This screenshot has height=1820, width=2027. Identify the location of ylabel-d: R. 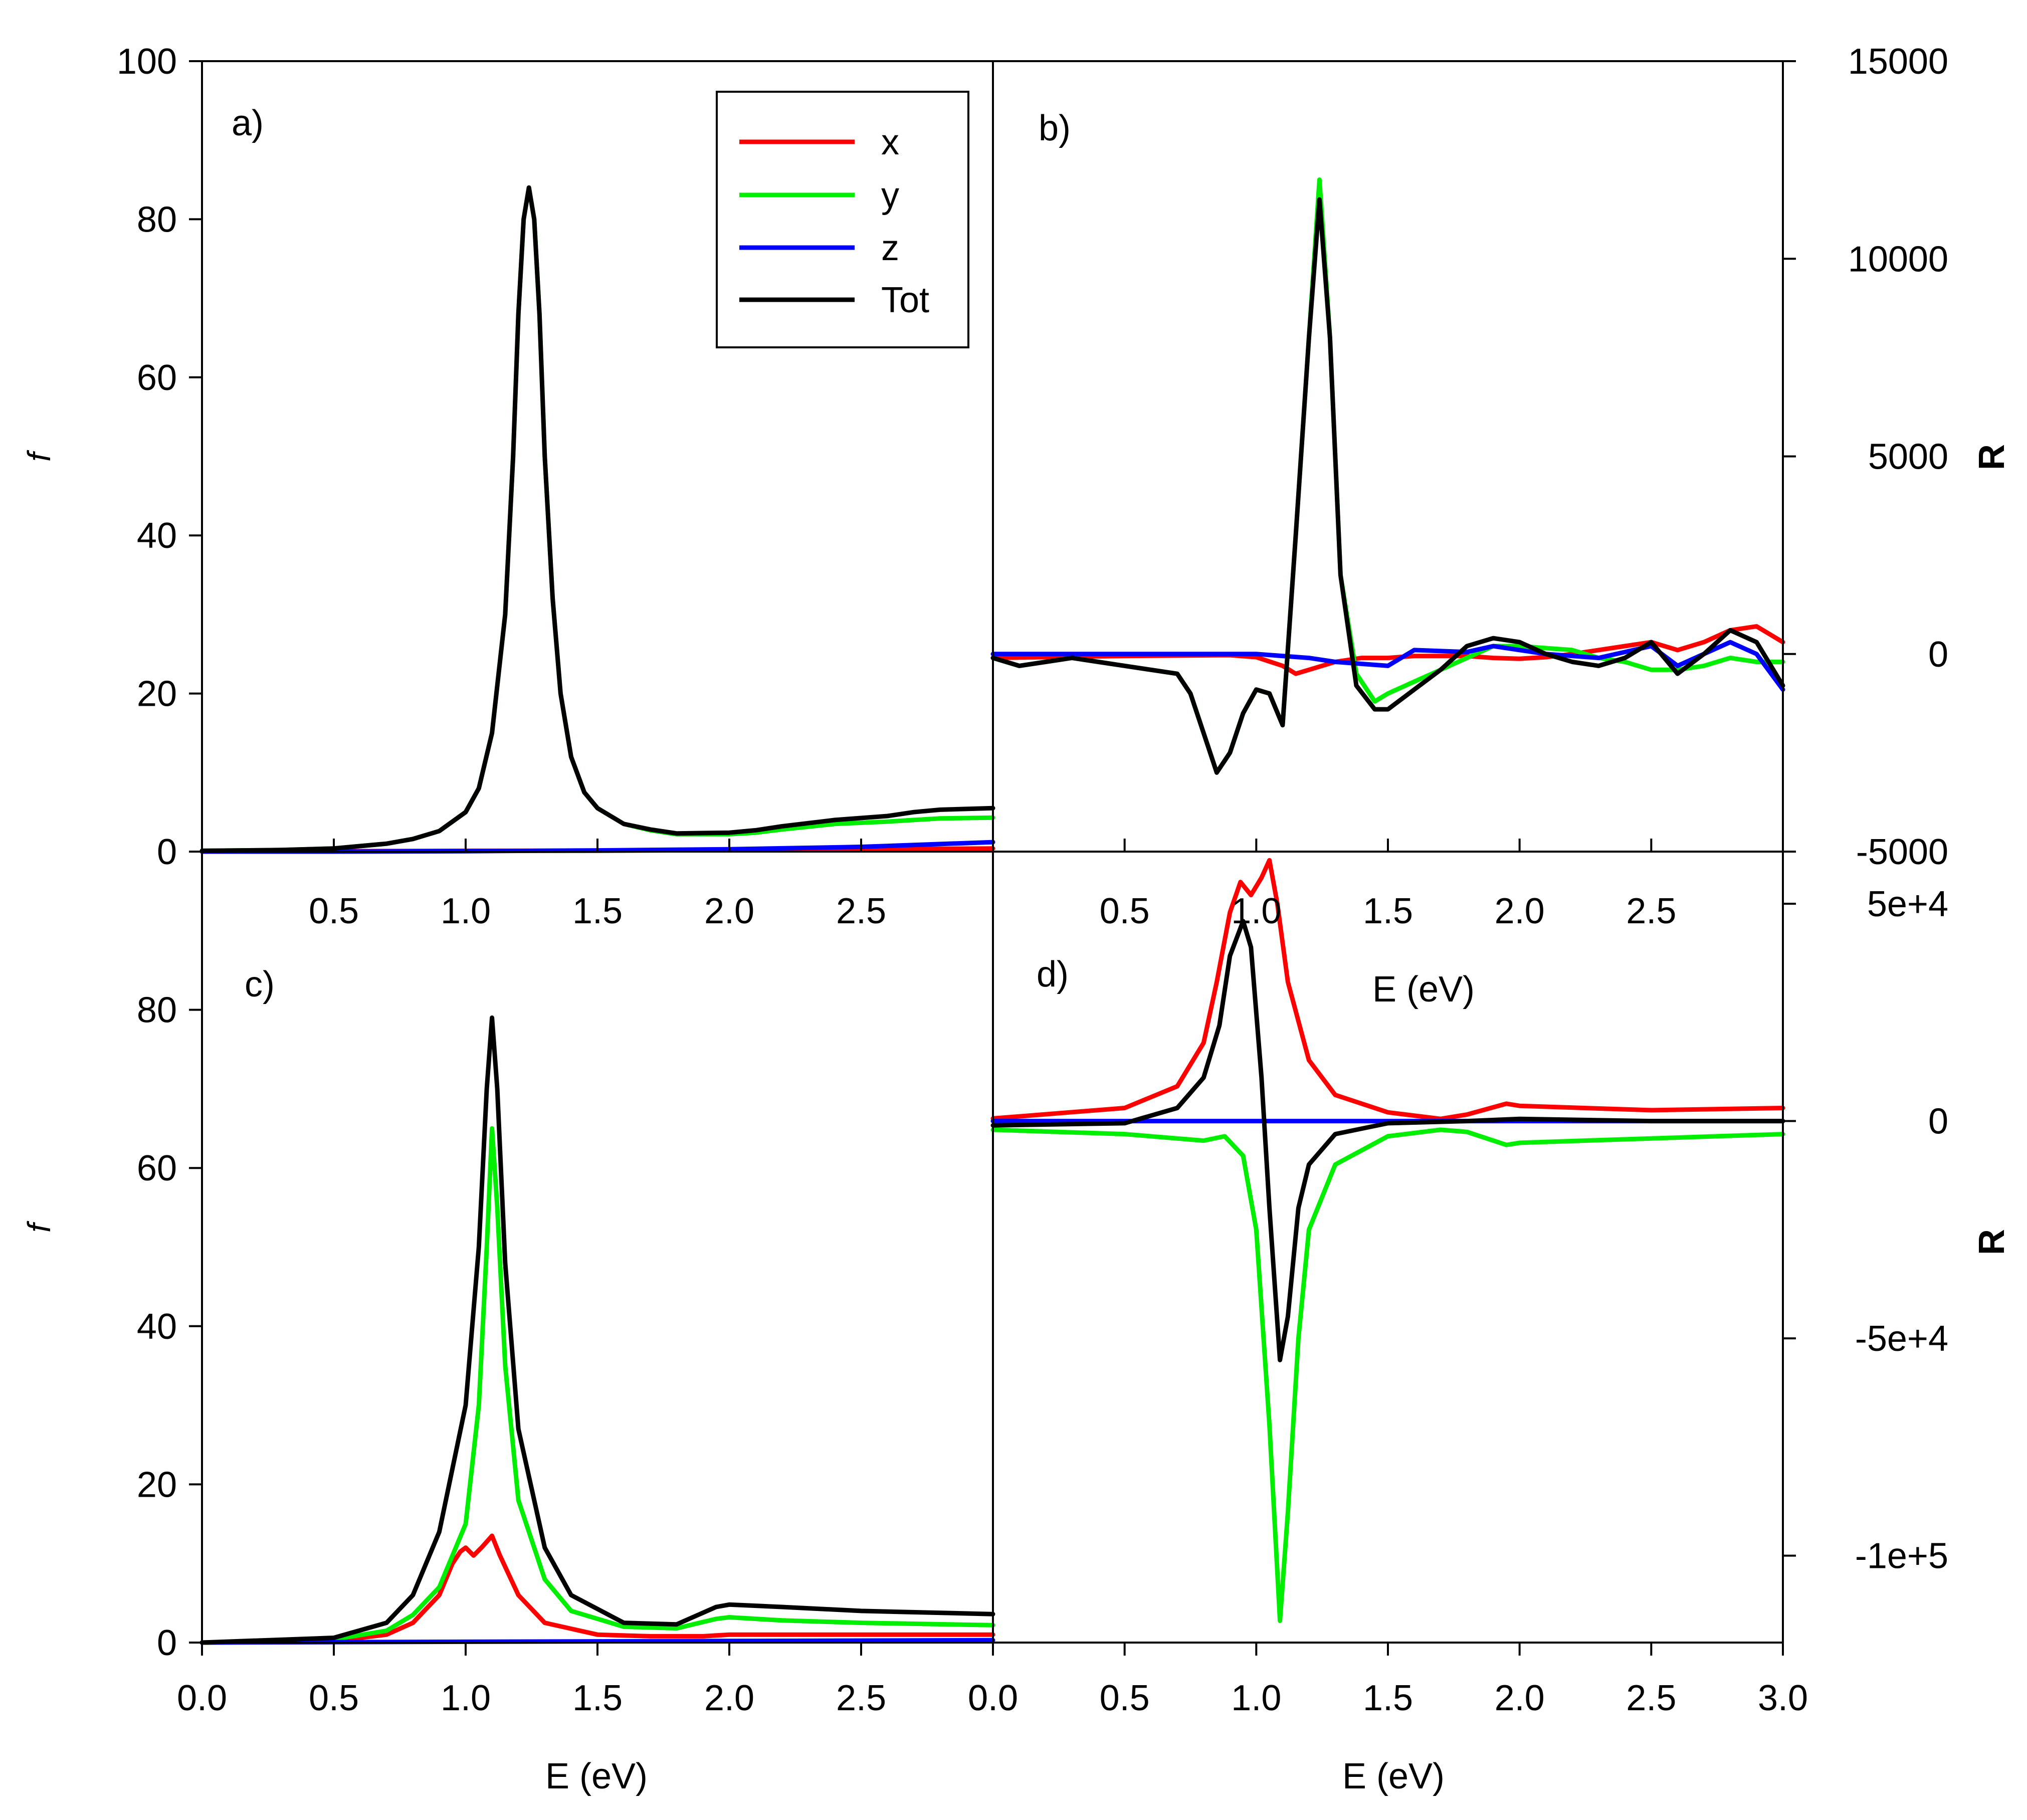
(1992, 1242).